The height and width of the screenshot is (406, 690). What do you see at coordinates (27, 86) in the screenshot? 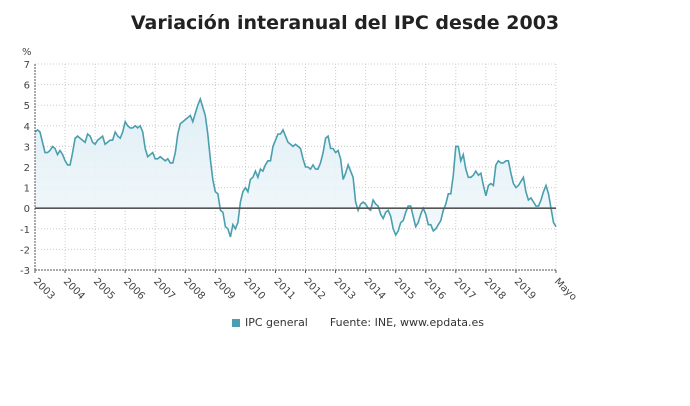
I see `y-tick-label: 6` at bounding box center [27, 86].